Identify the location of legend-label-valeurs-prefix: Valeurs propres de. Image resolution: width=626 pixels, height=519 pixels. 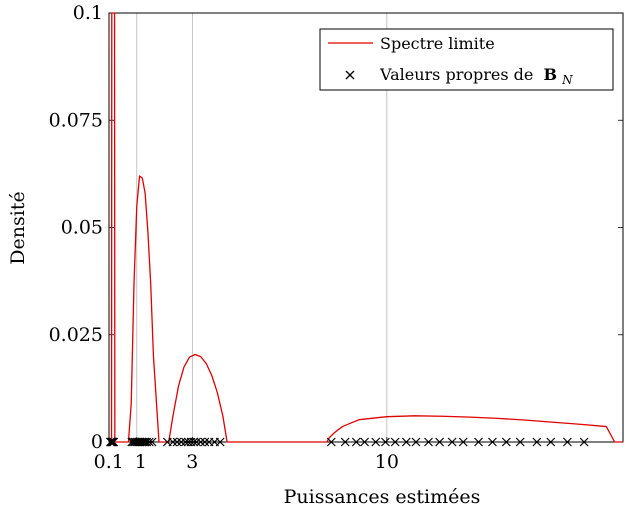
(456, 74).